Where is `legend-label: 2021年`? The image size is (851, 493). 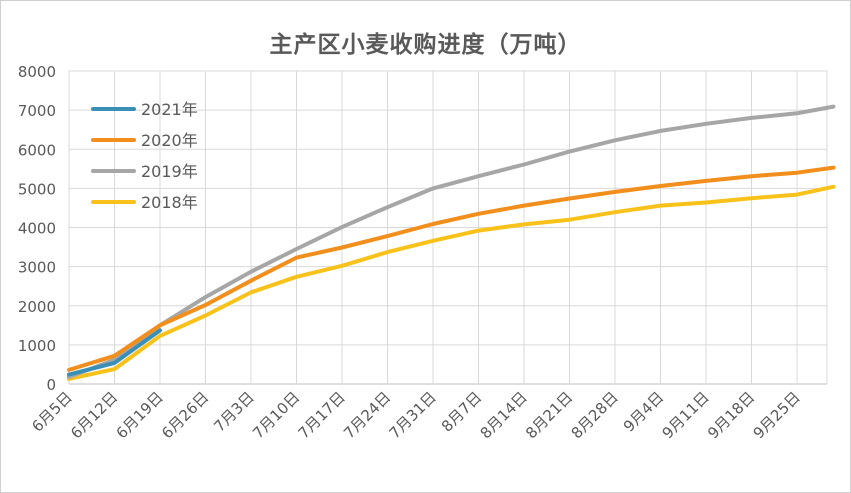 legend-label: 2021年 is located at coordinates (169, 109).